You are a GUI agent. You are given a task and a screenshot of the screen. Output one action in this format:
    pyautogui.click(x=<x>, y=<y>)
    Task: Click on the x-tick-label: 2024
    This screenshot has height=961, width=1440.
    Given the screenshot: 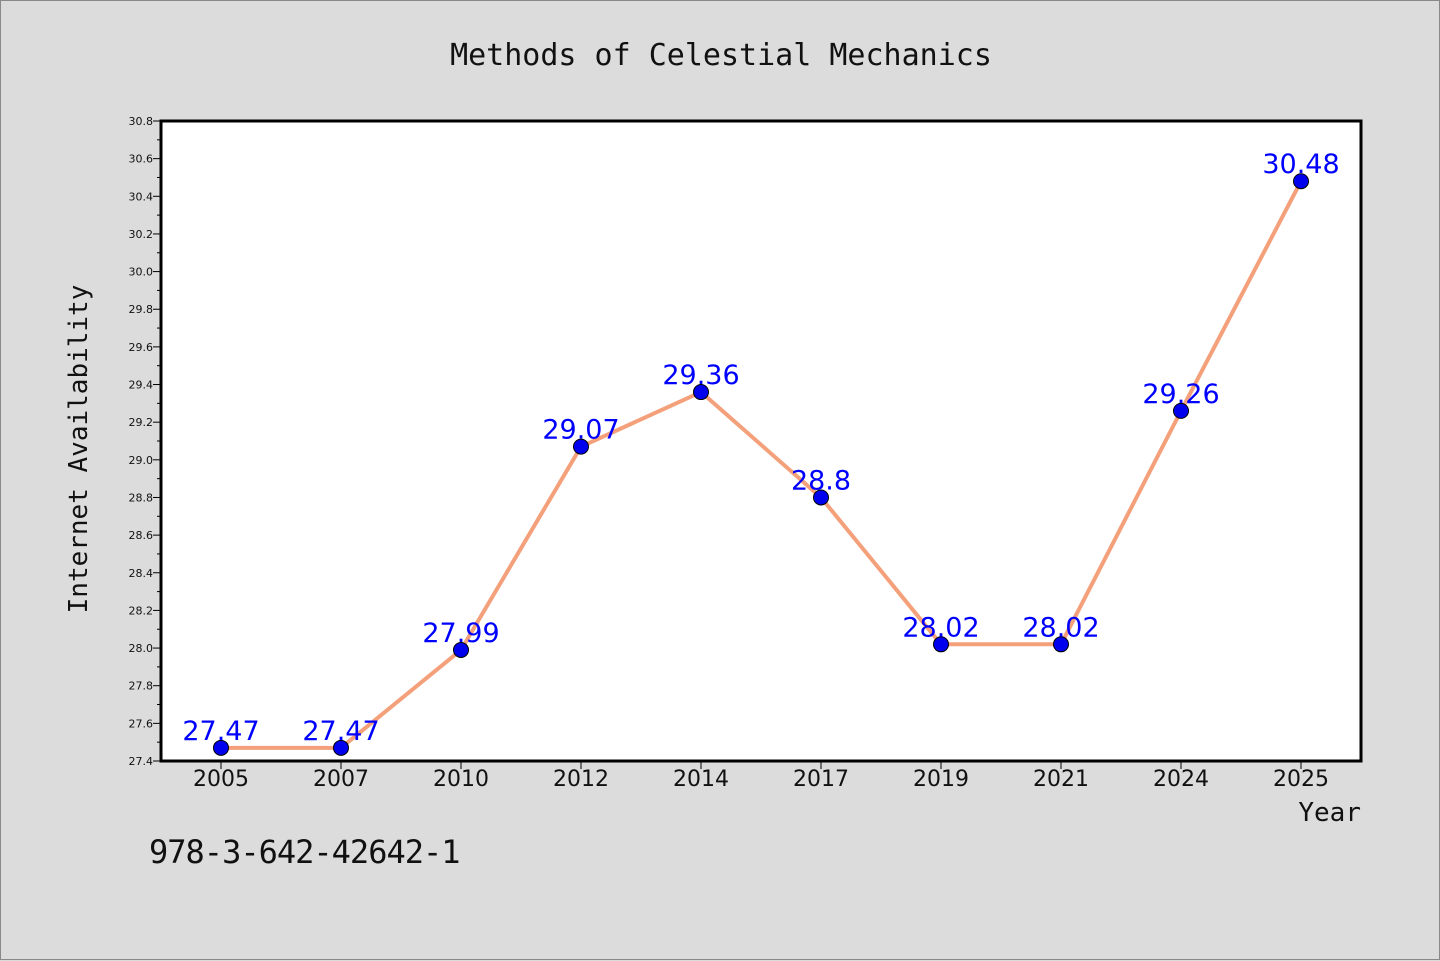 What is the action you would take?
    pyautogui.click(x=1181, y=779)
    